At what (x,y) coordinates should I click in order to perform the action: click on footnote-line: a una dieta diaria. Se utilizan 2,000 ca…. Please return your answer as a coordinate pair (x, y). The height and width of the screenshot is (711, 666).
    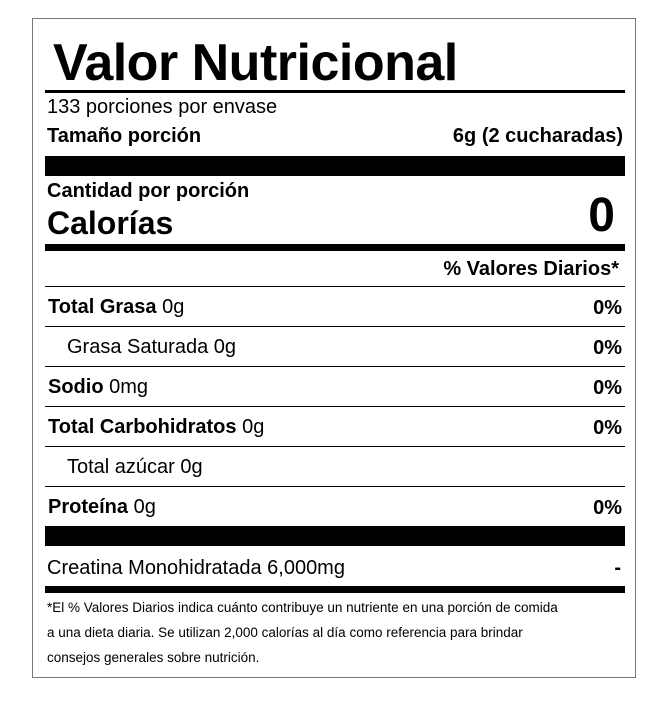
    Looking at the image, I should click on (285, 632).